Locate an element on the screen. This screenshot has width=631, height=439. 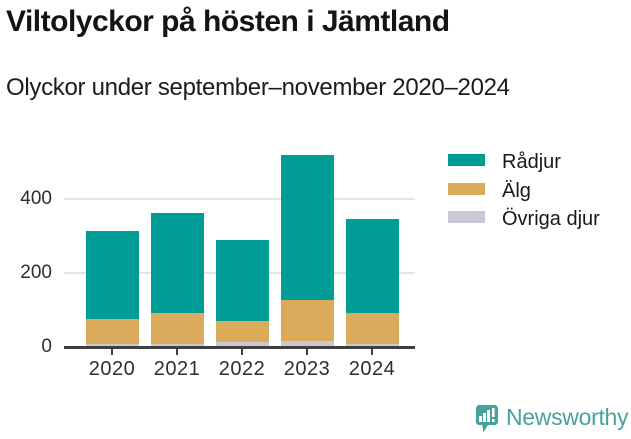
bar-segment-radjur-2021 is located at coordinates (177, 262).